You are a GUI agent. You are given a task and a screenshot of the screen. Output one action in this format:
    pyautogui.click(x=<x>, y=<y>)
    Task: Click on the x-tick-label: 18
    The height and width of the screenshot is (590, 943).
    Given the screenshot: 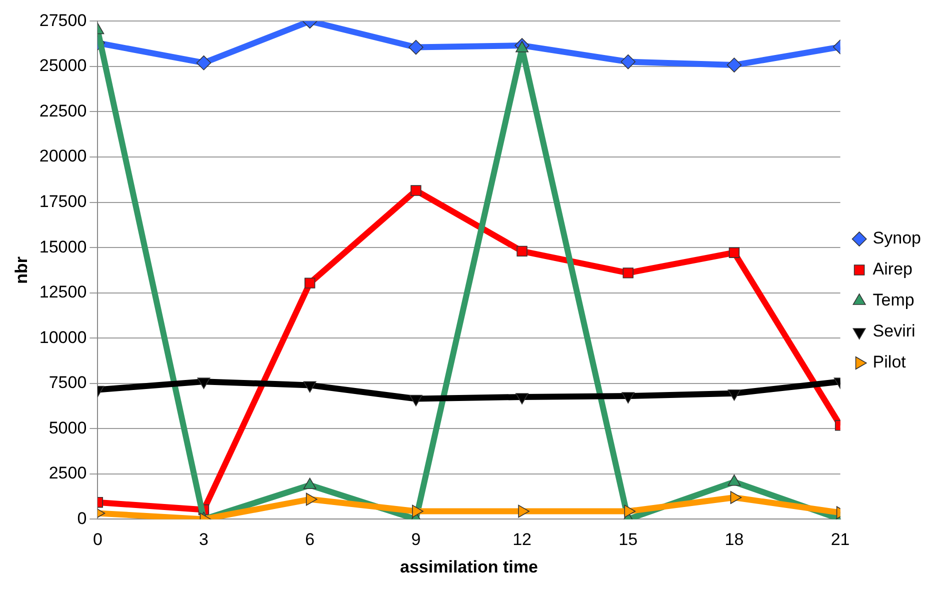 What is the action you would take?
    pyautogui.click(x=734, y=540)
    